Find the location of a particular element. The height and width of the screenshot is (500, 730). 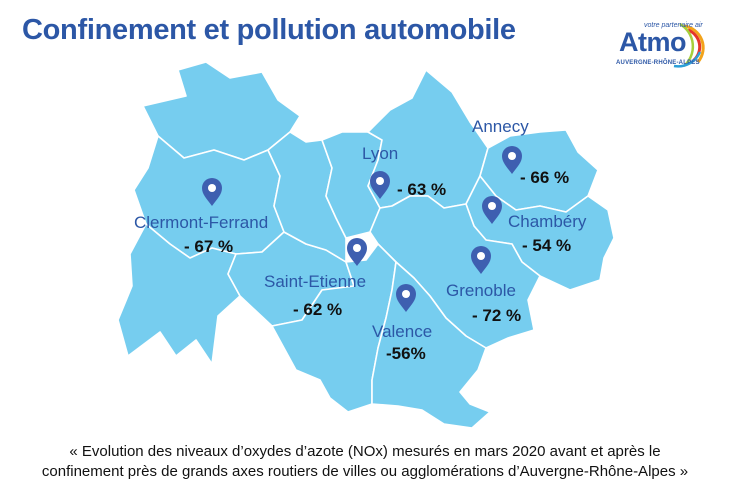

city-label-grenoble: Grenoble is located at coordinates (481, 290).